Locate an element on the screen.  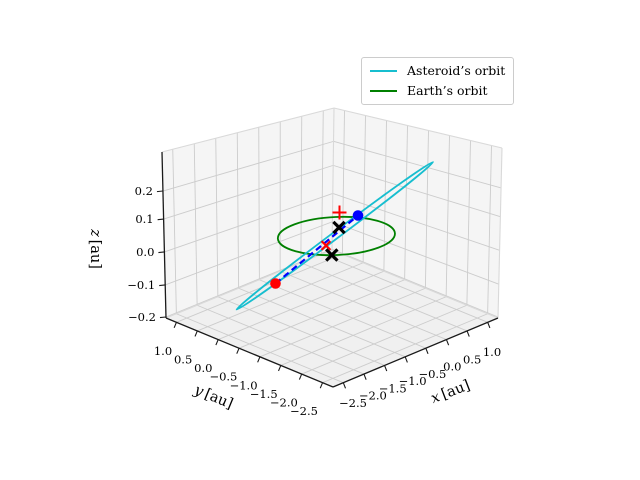
marker-red-x is located at coordinates (326, 245).